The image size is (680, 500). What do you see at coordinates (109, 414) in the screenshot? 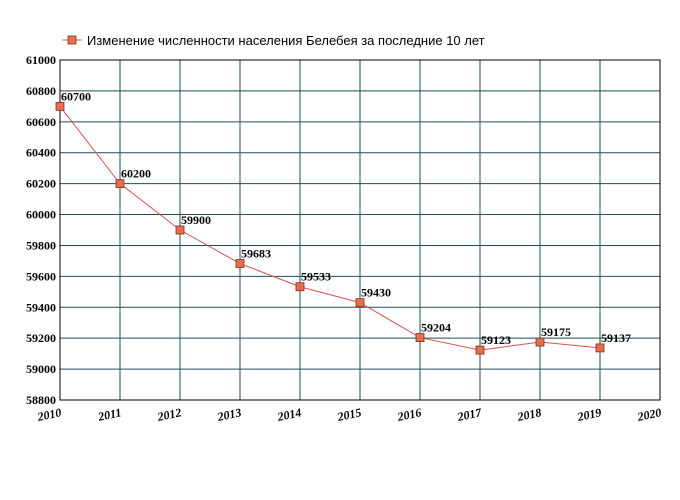
I see `x-tick-label: 2011` at bounding box center [109, 414].